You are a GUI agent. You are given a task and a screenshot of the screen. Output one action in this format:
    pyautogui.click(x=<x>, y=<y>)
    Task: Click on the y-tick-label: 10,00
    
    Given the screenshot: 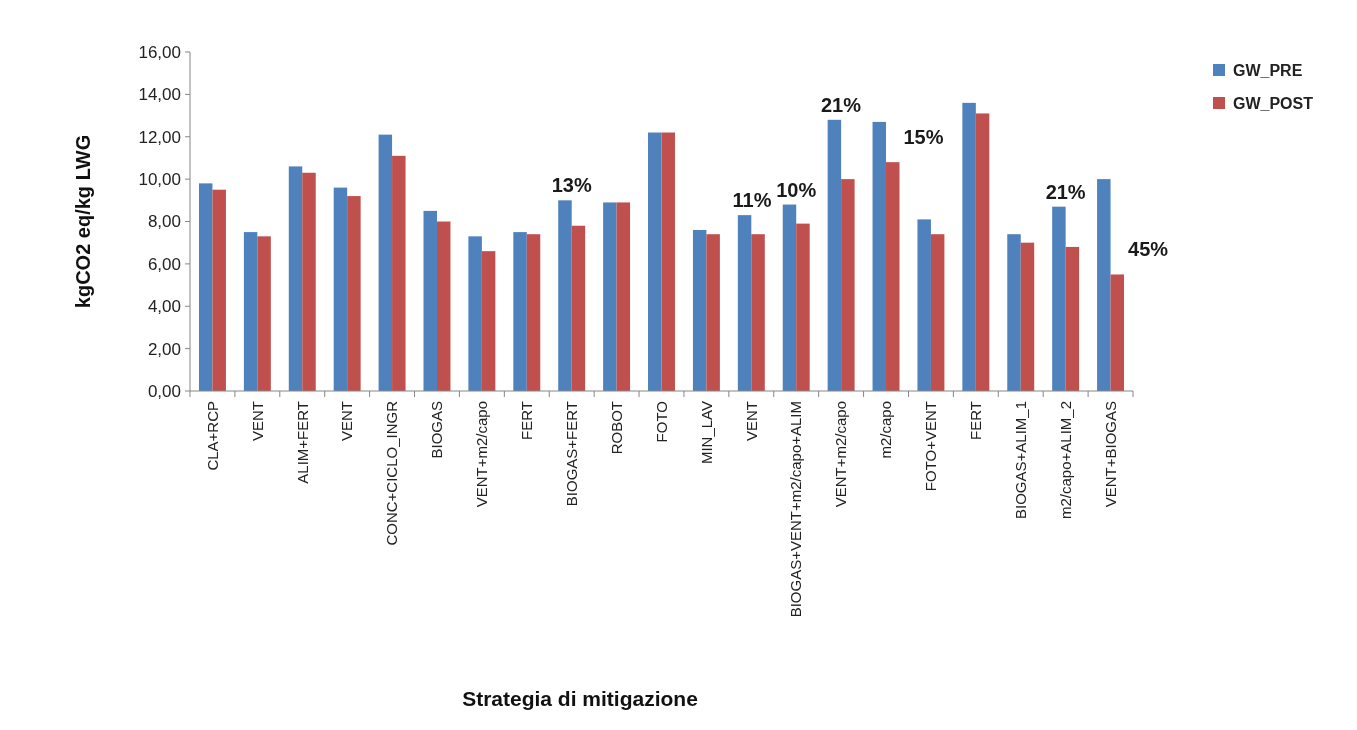 What is the action you would take?
    pyautogui.click(x=159, y=180)
    